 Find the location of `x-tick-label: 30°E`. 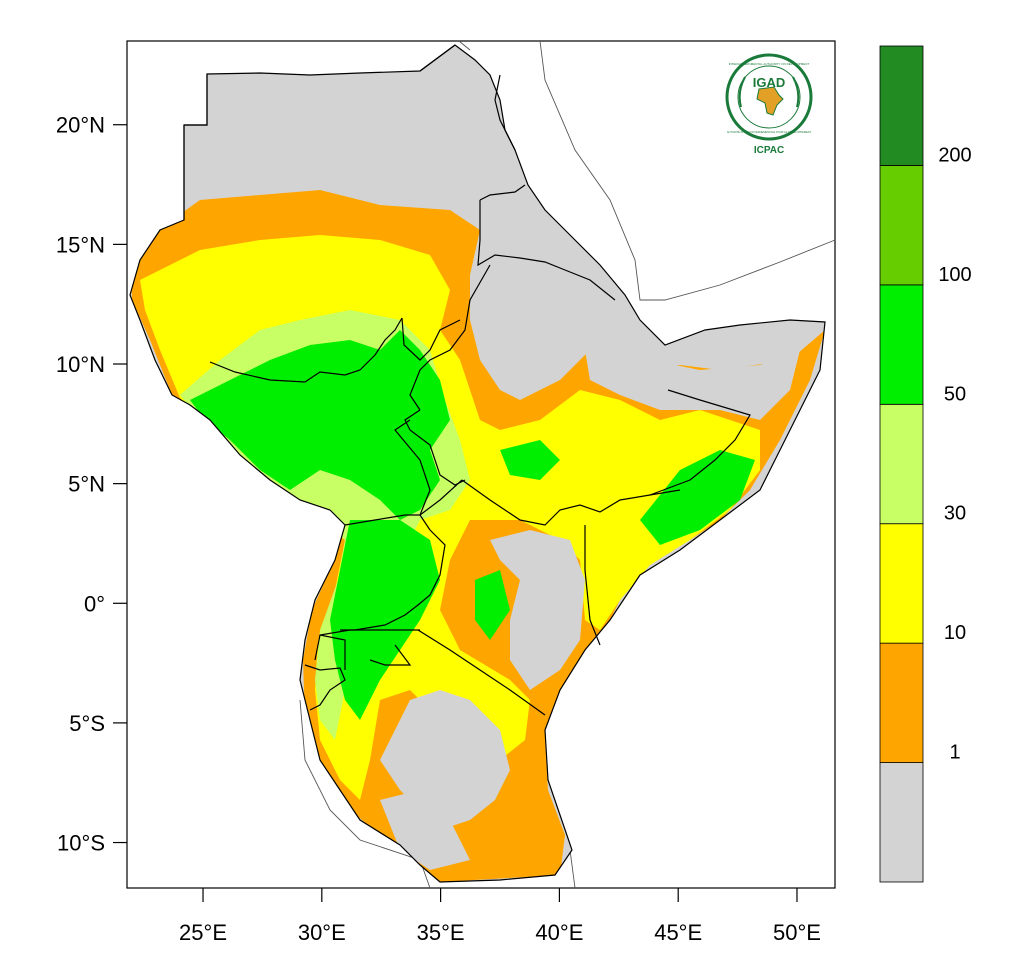

x-tick-label: 30°E is located at coordinates (322, 932).